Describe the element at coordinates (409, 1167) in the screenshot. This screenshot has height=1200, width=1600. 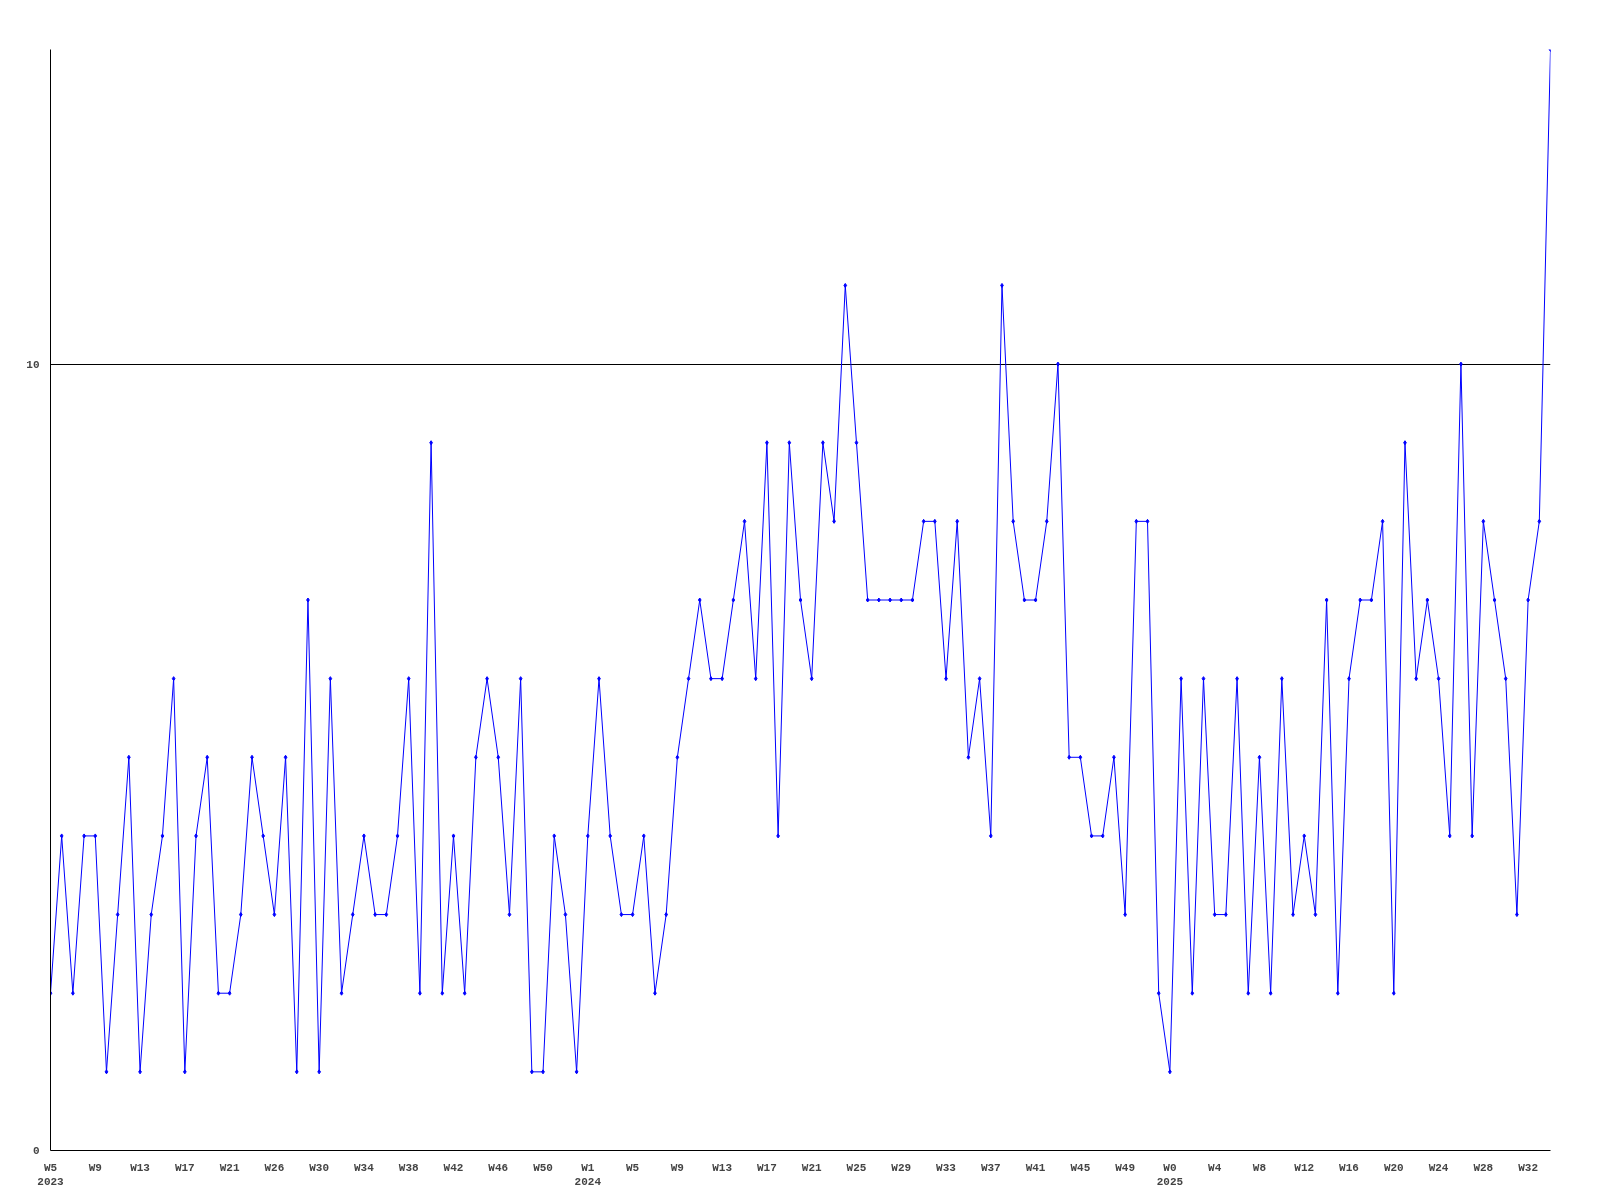
I see `x-tick-label: W38` at that location.